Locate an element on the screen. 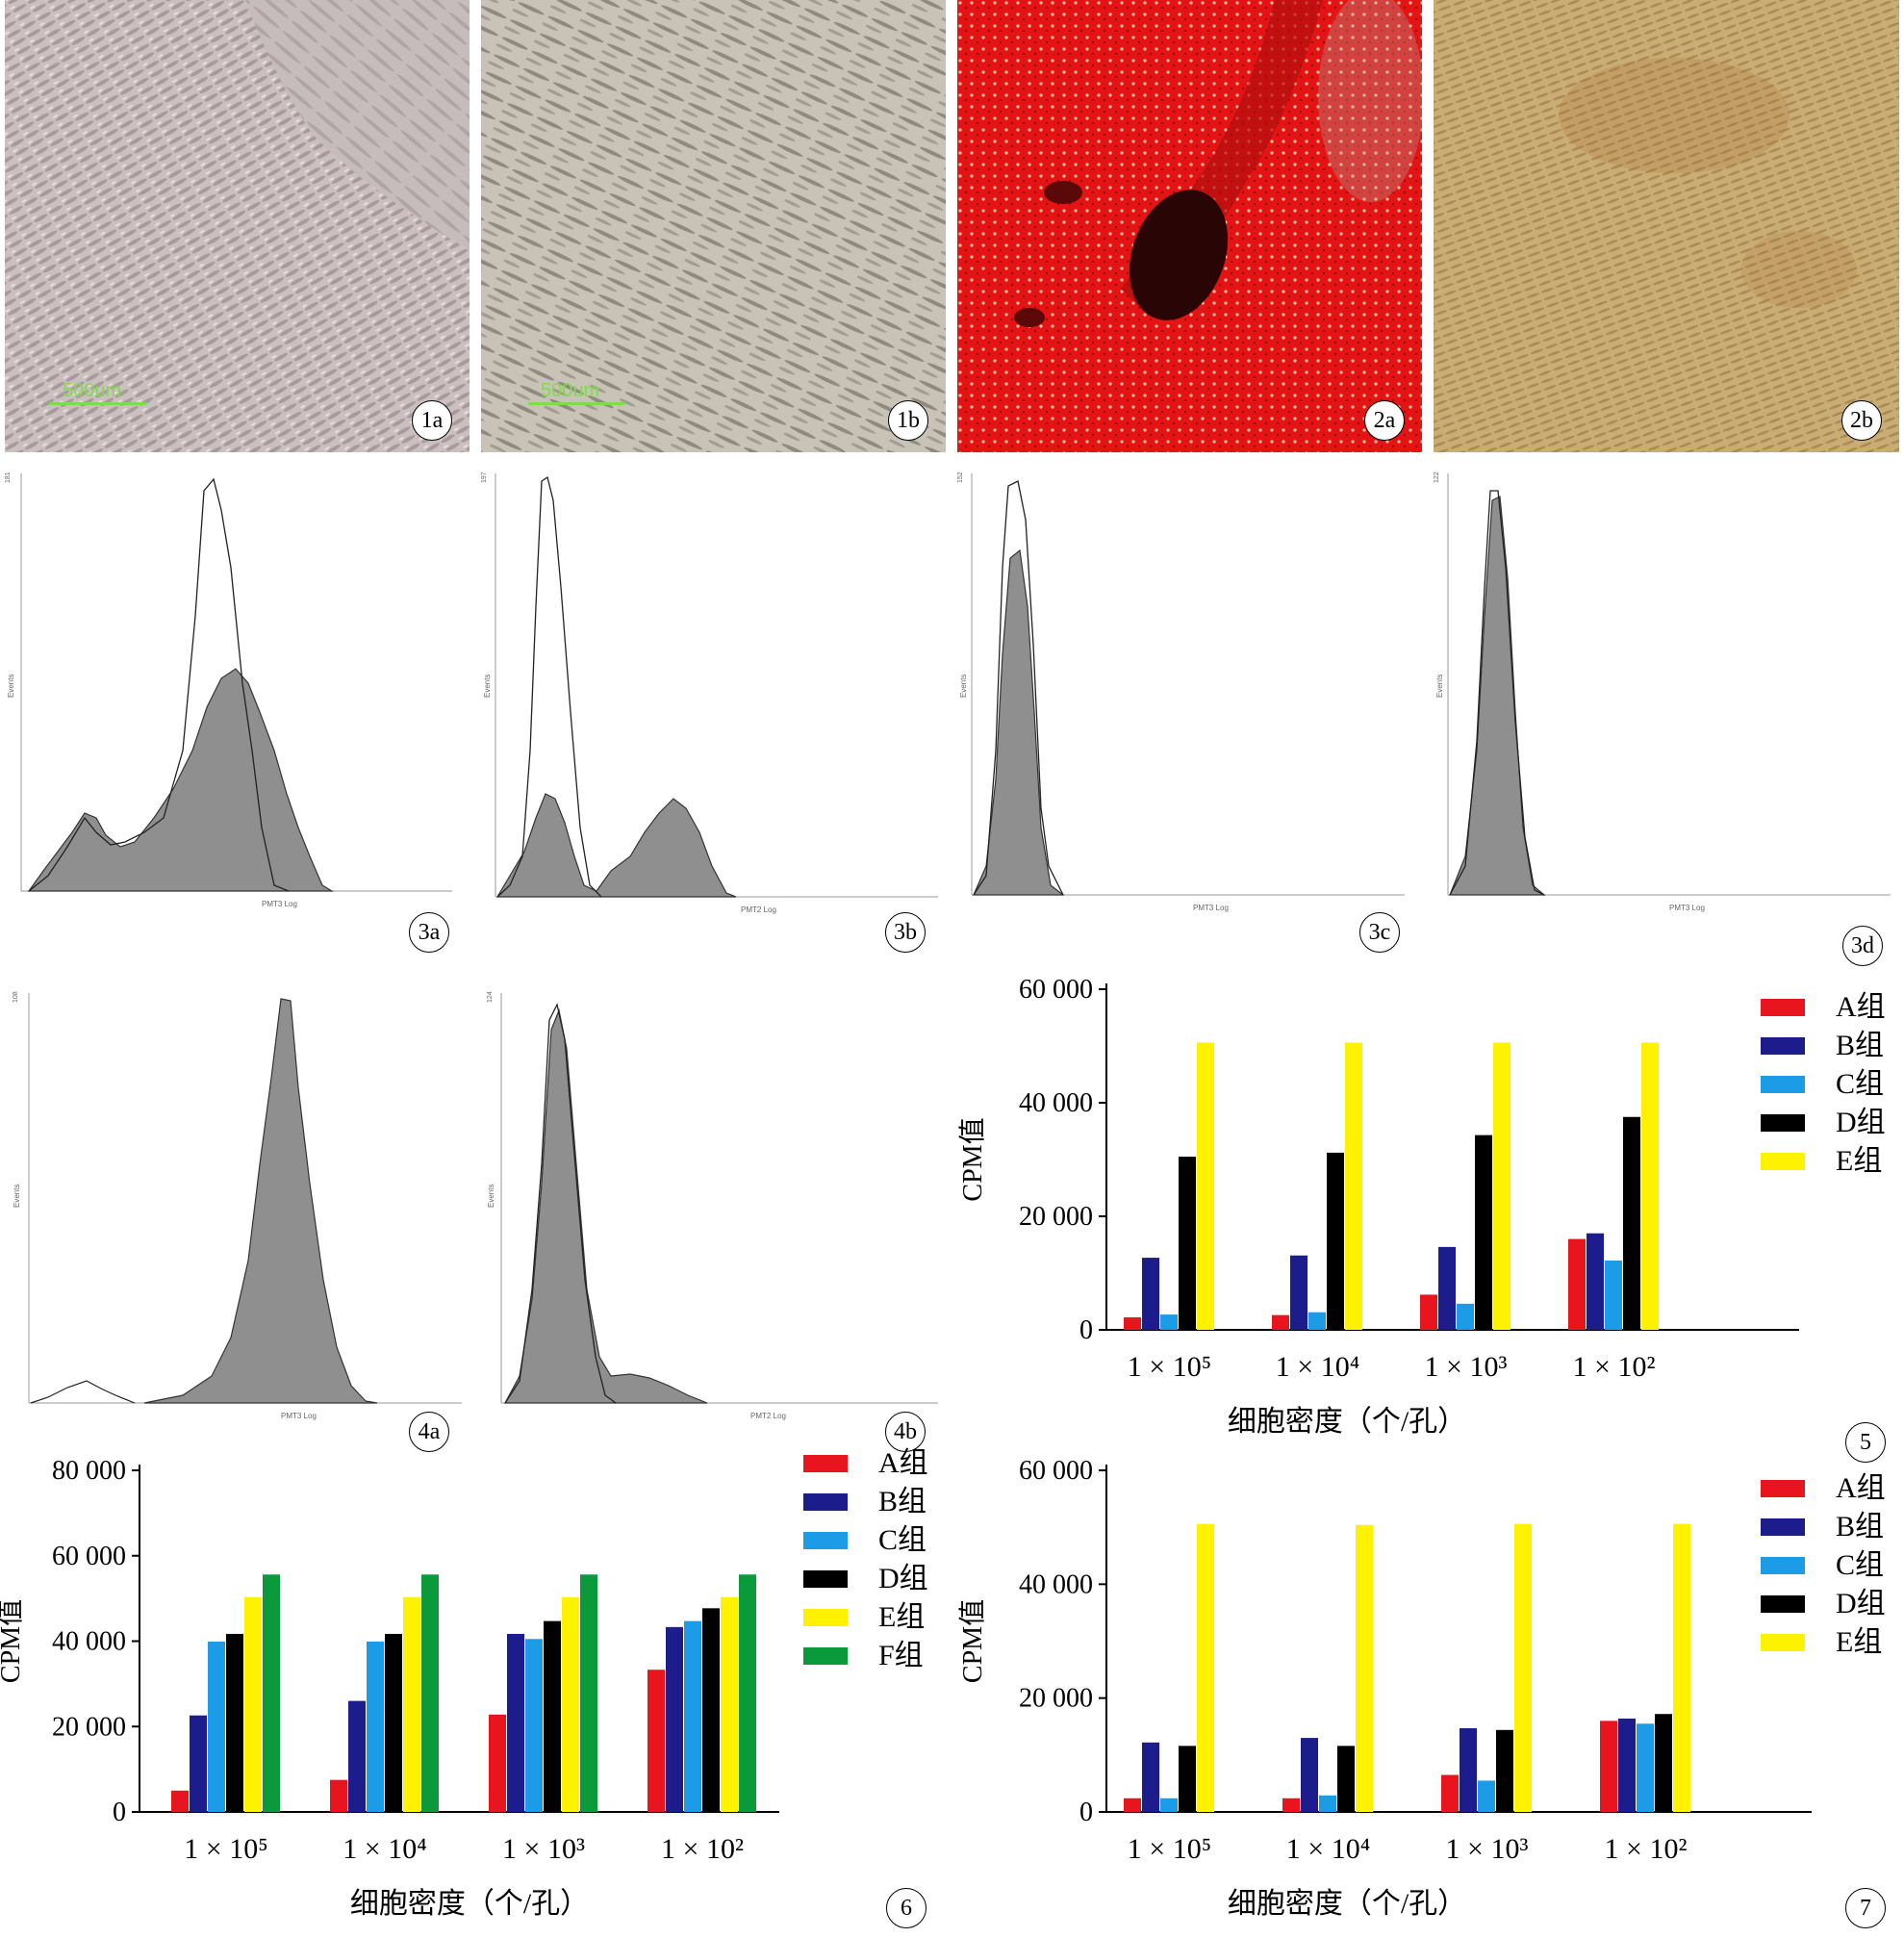 The width and height of the screenshot is (1904, 1938). micrograph-1b is located at coordinates (713, 226).